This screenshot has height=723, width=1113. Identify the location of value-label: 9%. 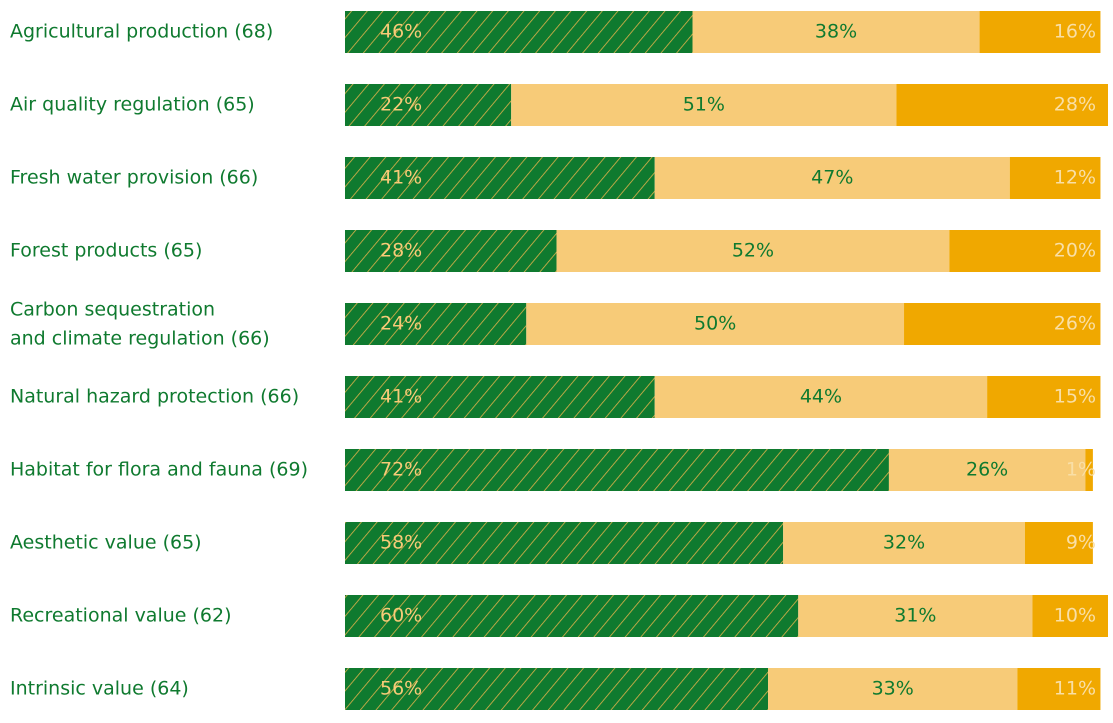
(1081, 543).